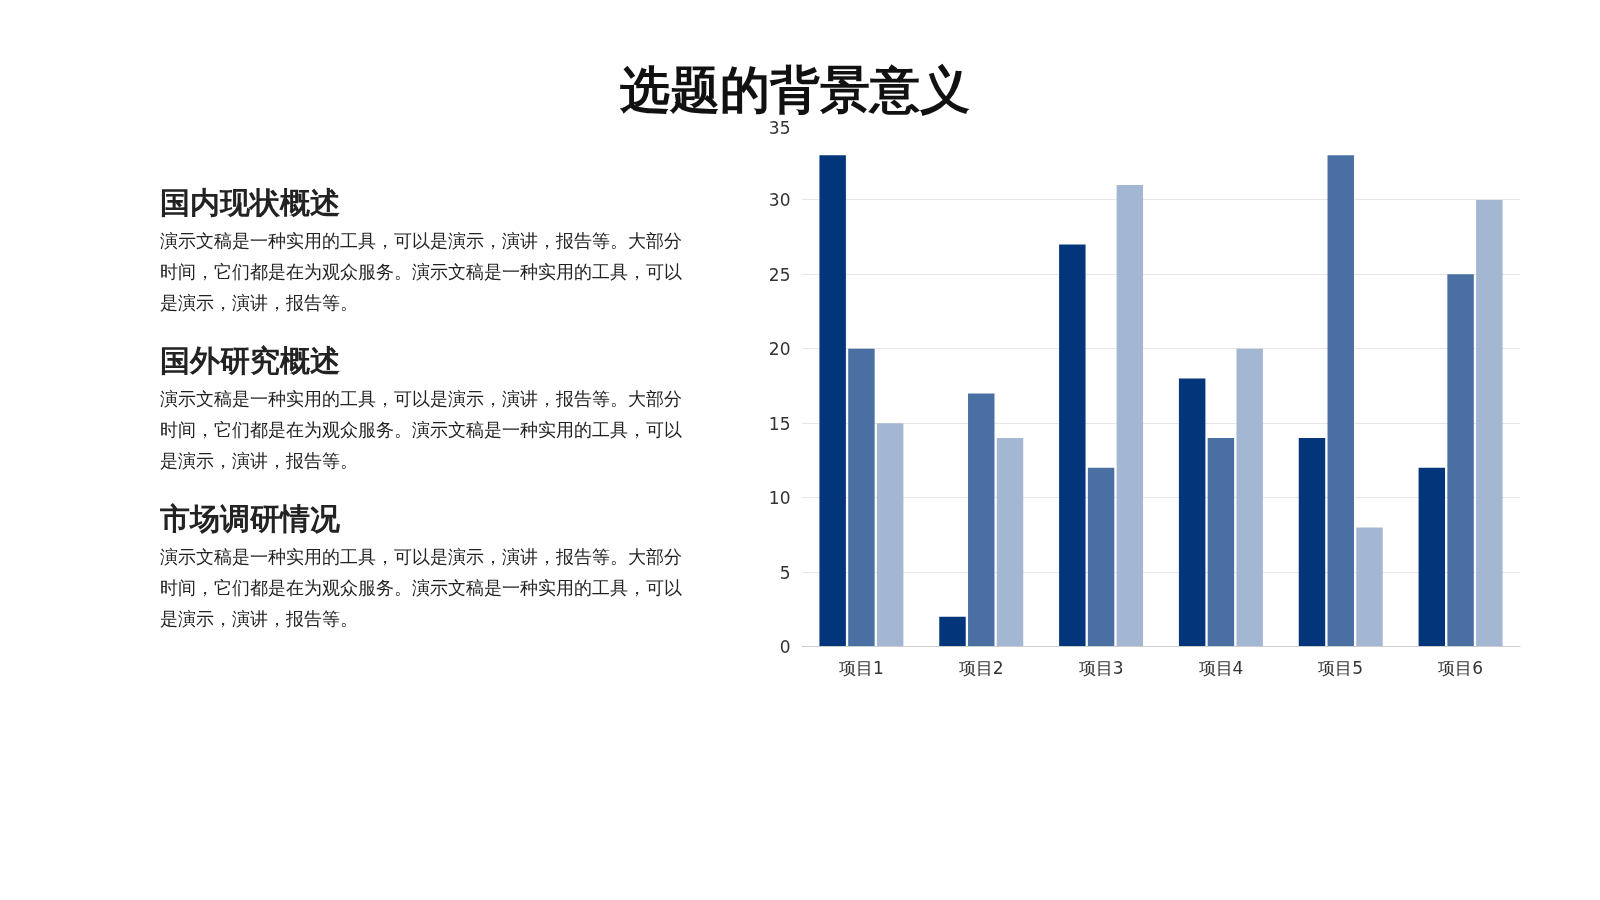 The image size is (1600, 900). I want to click on text: 市场调研情况, so click(250, 518).